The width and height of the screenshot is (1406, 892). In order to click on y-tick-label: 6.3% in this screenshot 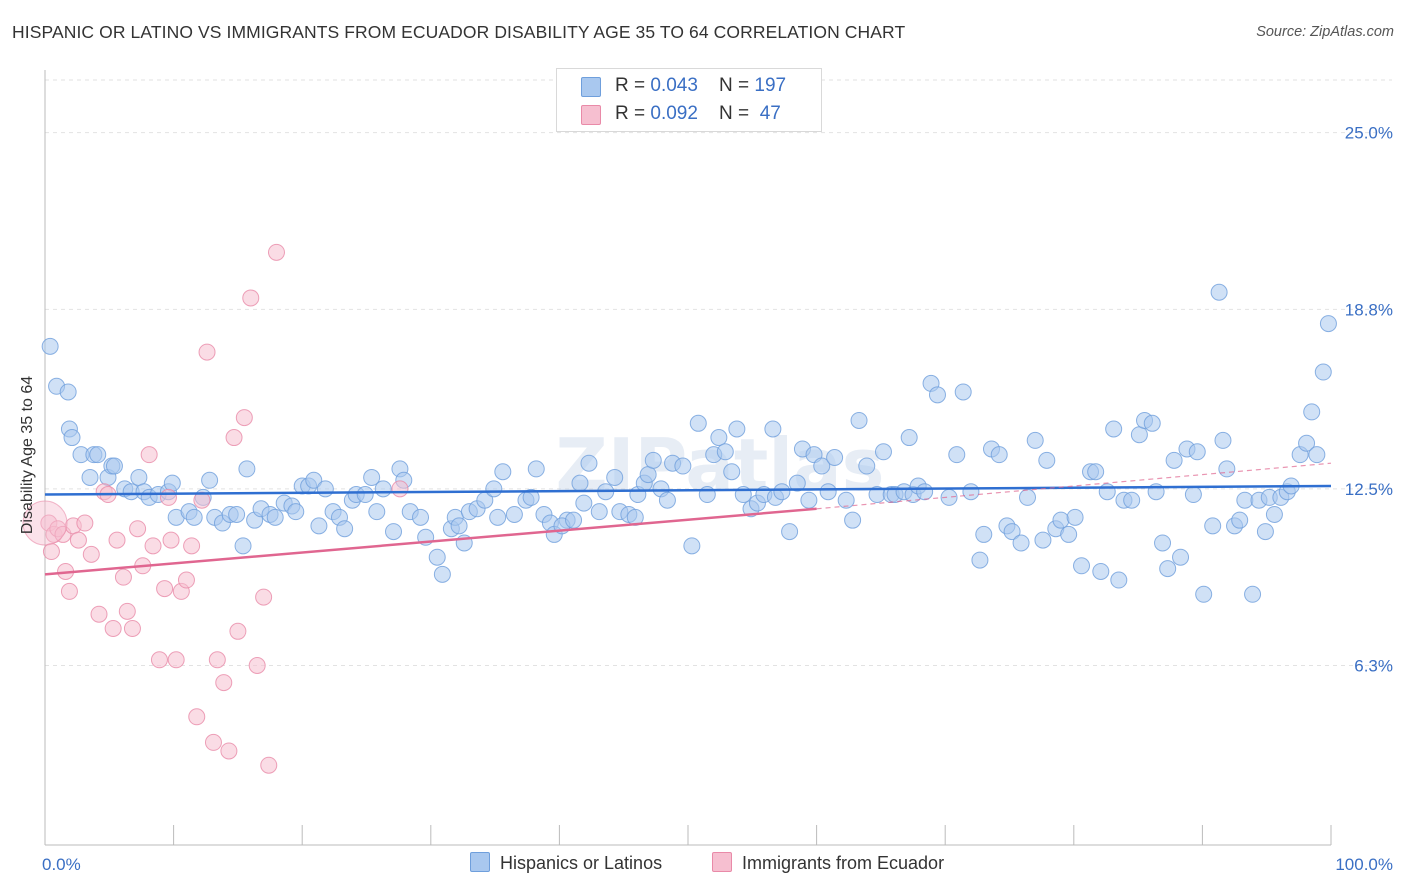, I will do `click(1373, 665)`.